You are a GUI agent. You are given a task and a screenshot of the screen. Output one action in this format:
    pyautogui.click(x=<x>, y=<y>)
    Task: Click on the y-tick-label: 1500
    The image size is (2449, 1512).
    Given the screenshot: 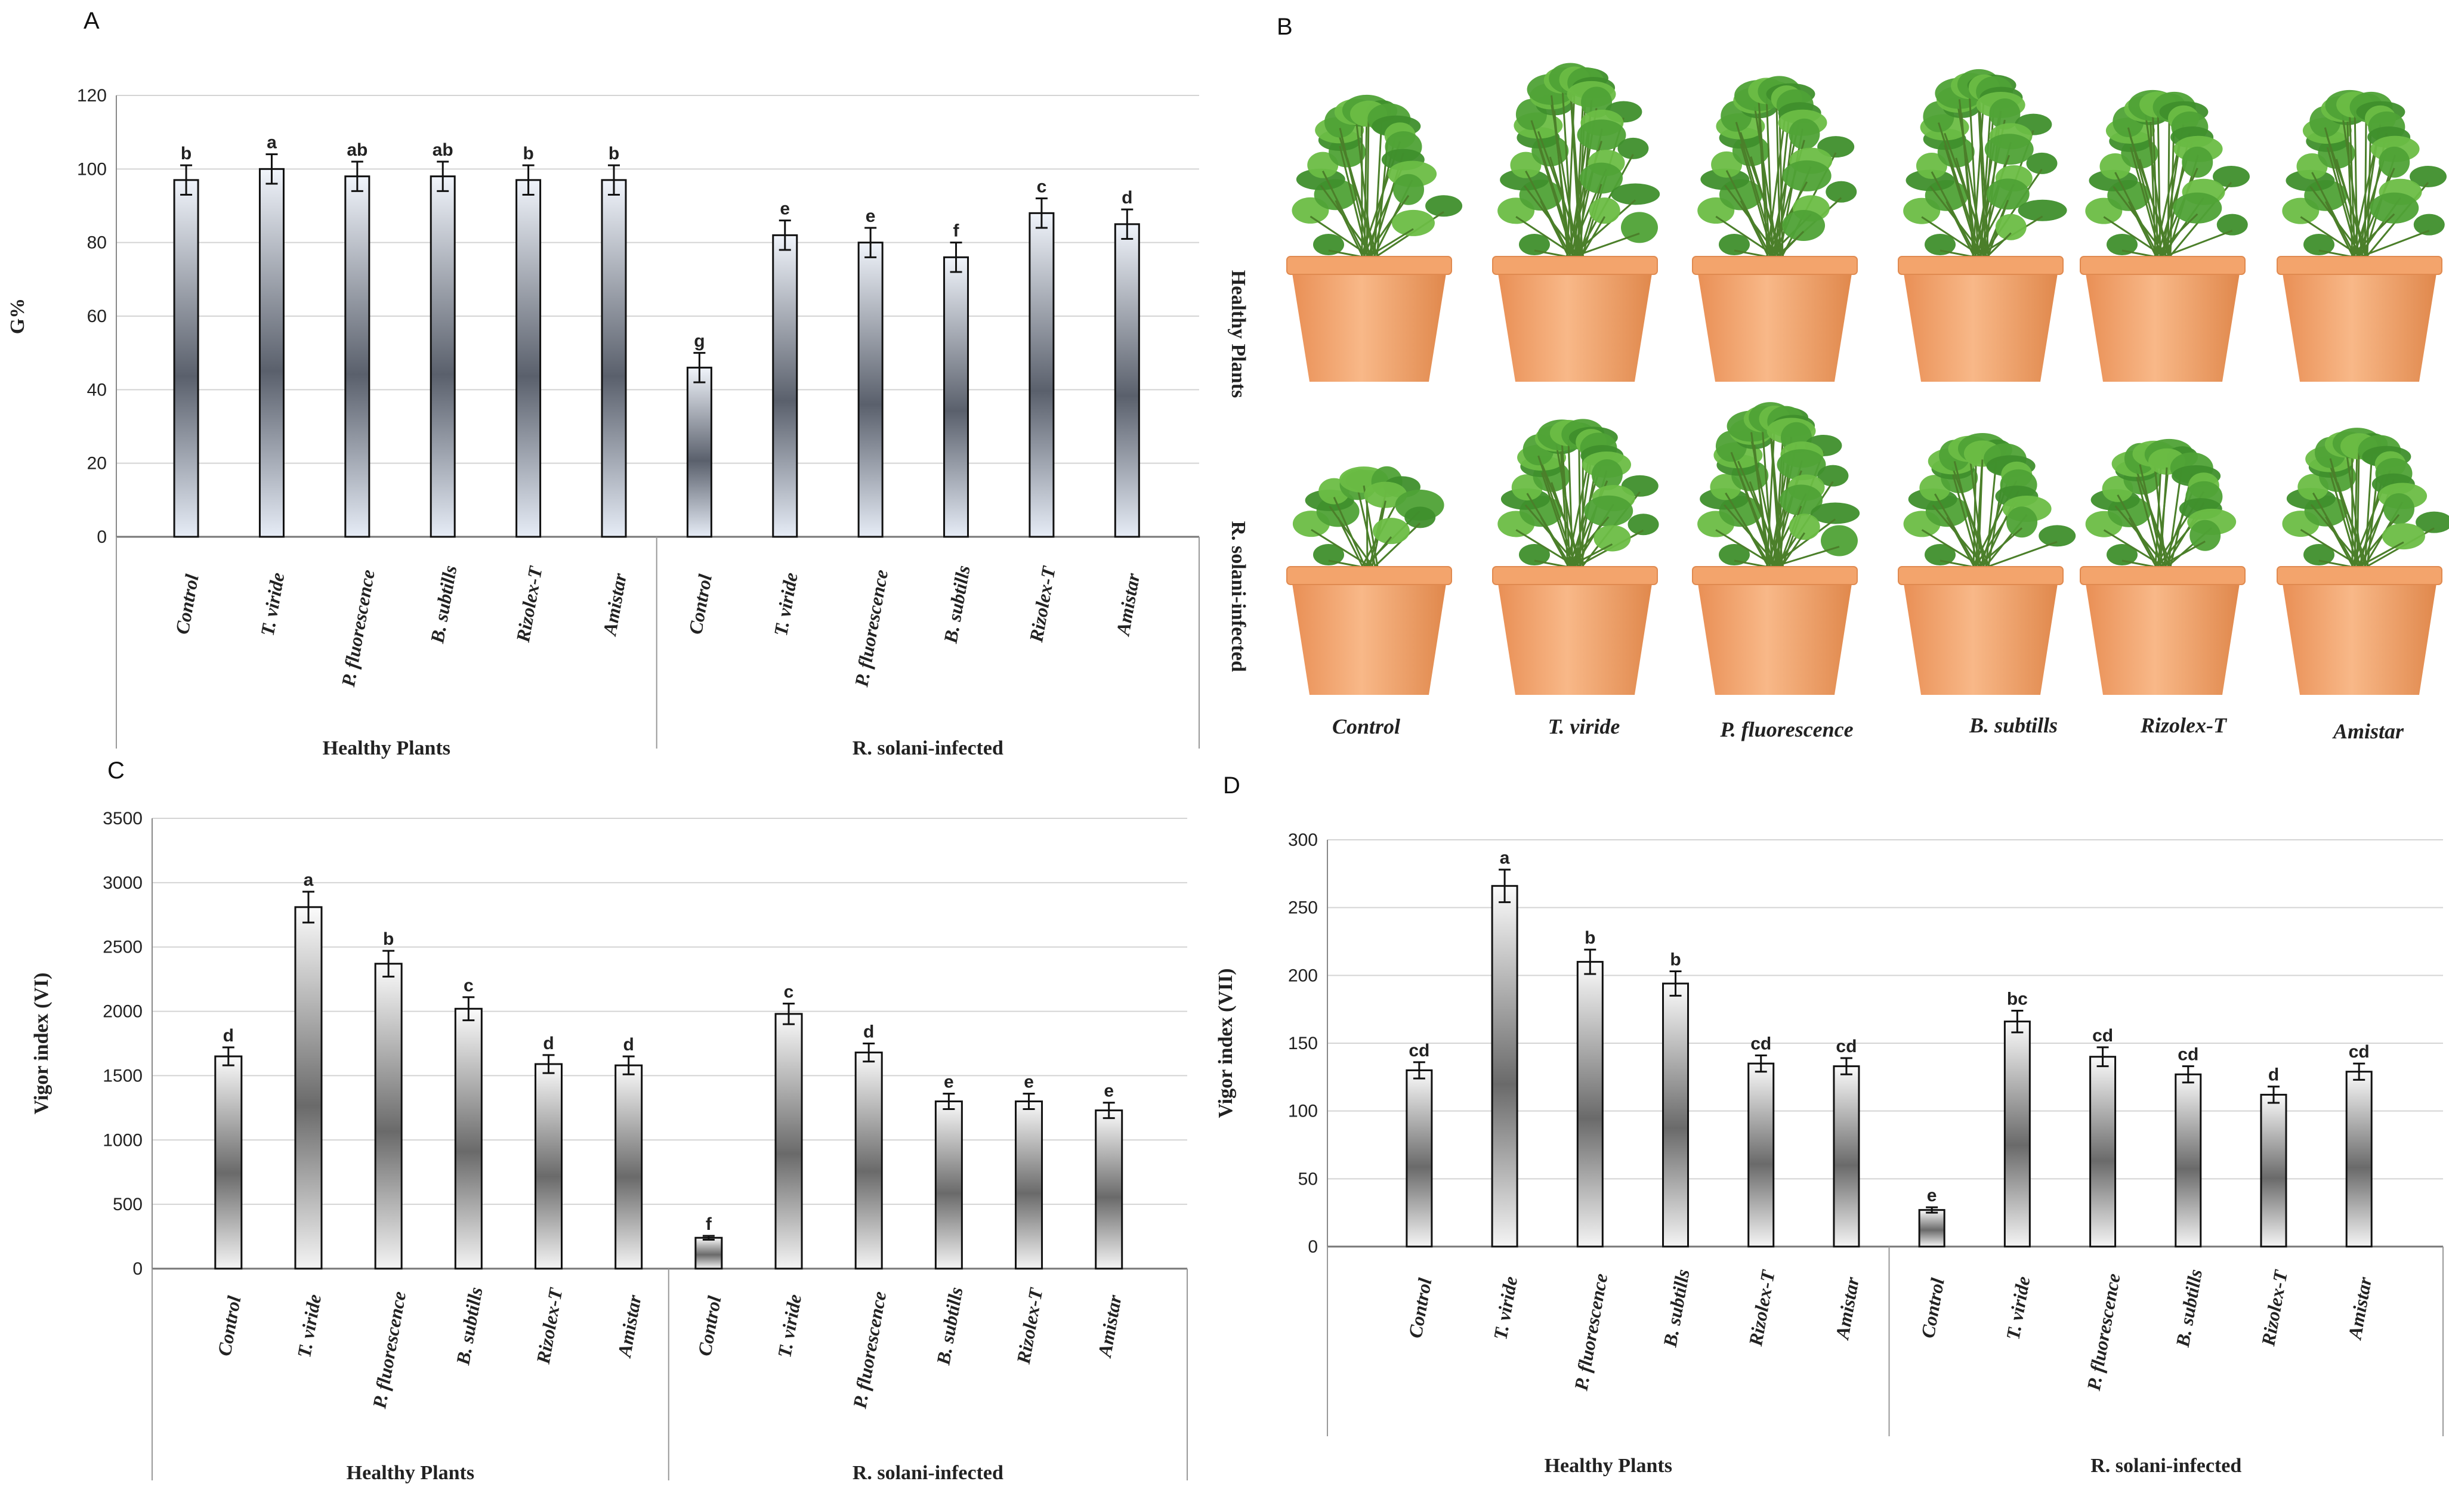 What is the action you would take?
    pyautogui.click(x=123, y=1076)
    